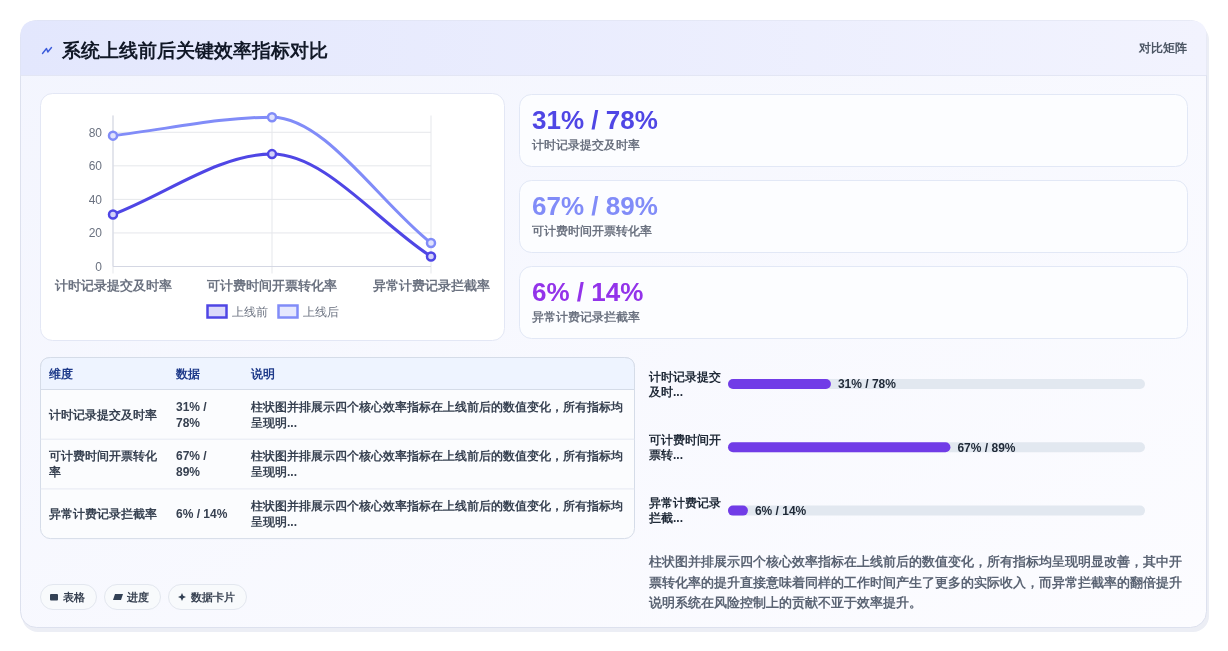 The image size is (1228, 651). What do you see at coordinates (780, 510) in the screenshot?
I see `data-label: 6% / 14%` at bounding box center [780, 510].